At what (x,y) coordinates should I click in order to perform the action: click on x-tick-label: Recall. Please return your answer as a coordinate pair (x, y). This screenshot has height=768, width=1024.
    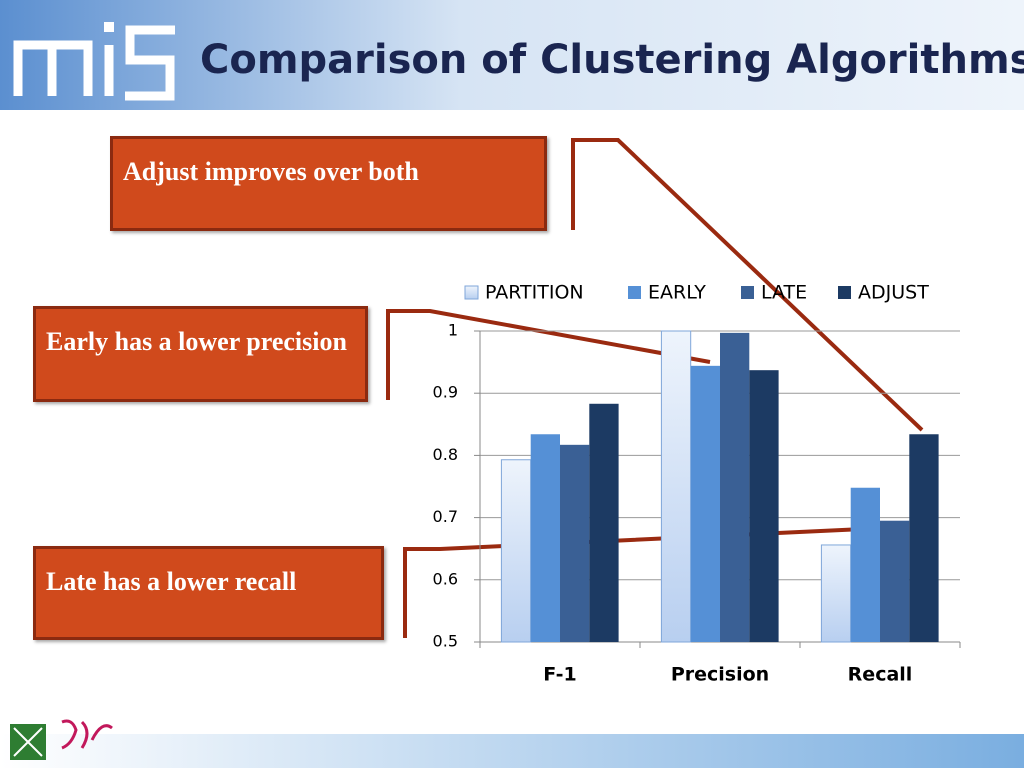
    Looking at the image, I should click on (880, 675).